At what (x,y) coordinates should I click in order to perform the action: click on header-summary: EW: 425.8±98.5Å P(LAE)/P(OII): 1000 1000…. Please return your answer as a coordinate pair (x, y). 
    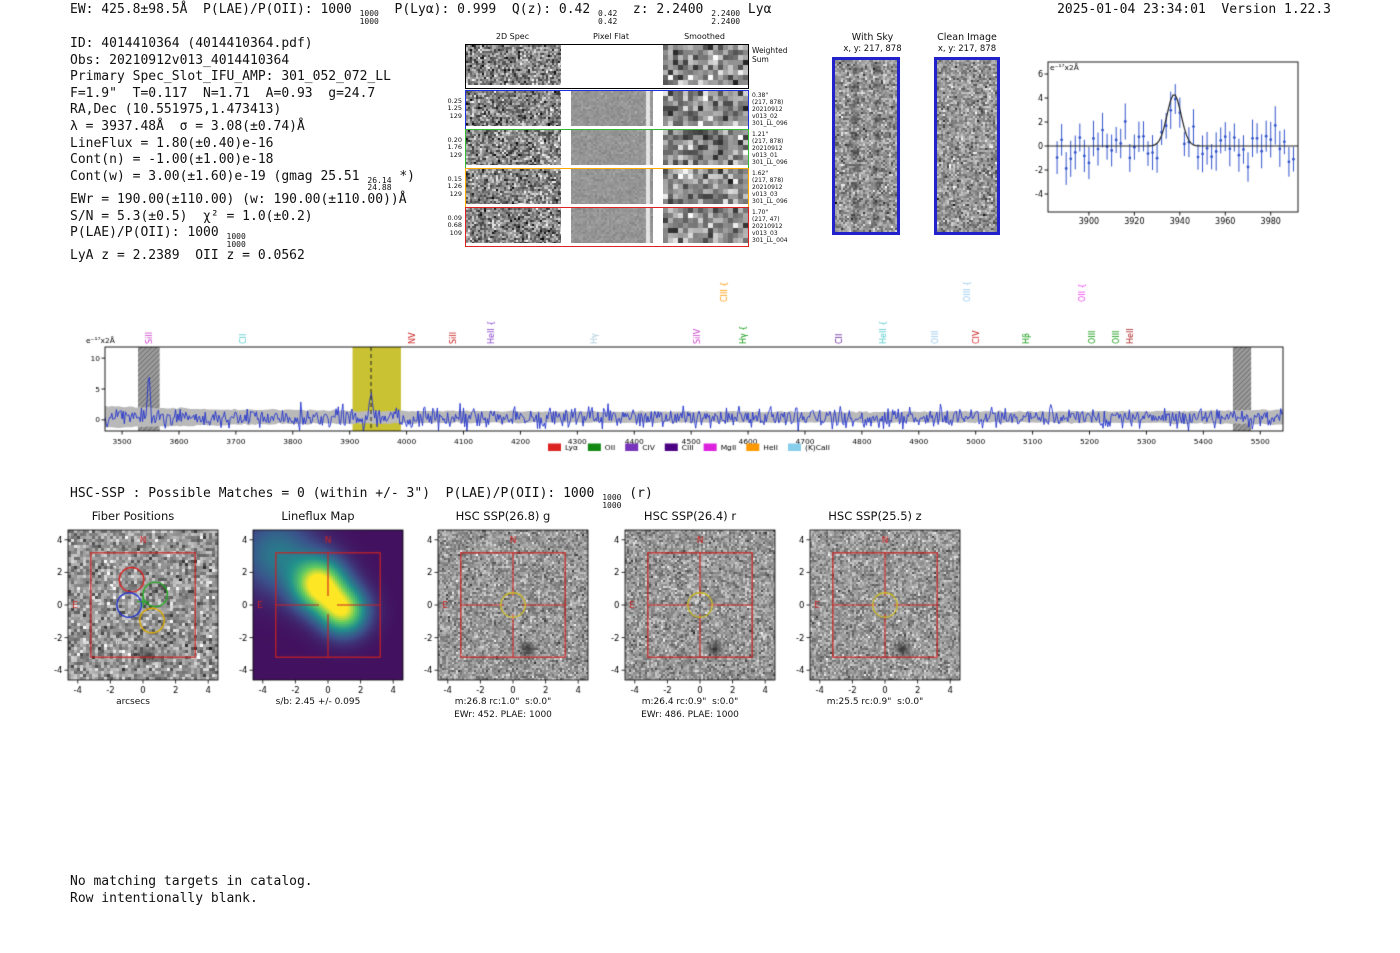
    Looking at the image, I should click on (421, 14).